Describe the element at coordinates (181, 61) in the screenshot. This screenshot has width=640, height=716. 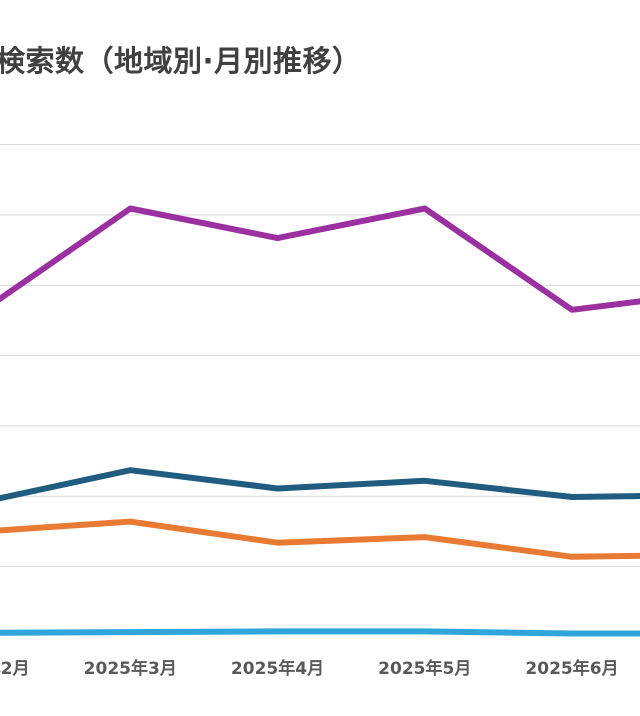
I see `chart-title: 検索数（地域別·月別推移）` at that location.